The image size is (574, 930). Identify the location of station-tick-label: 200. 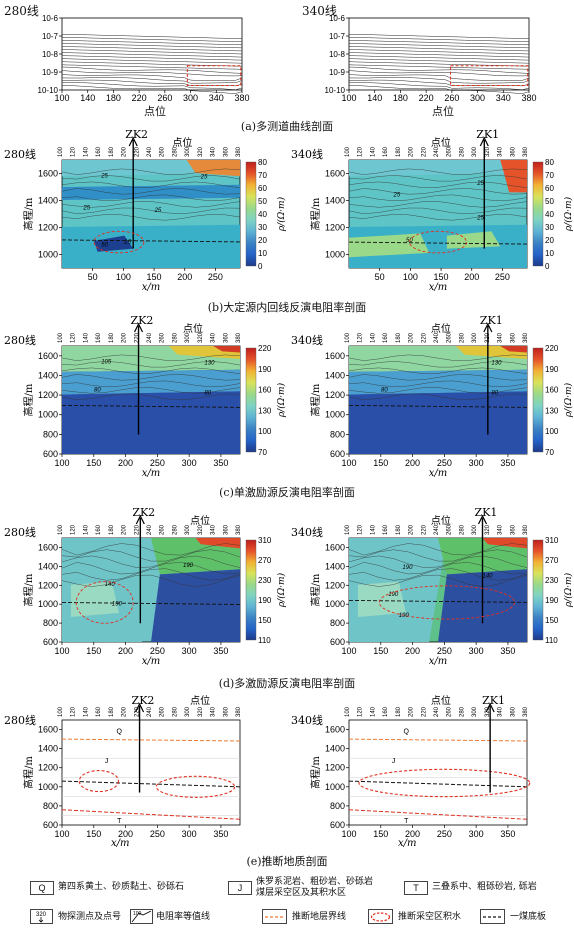
(125, 151).